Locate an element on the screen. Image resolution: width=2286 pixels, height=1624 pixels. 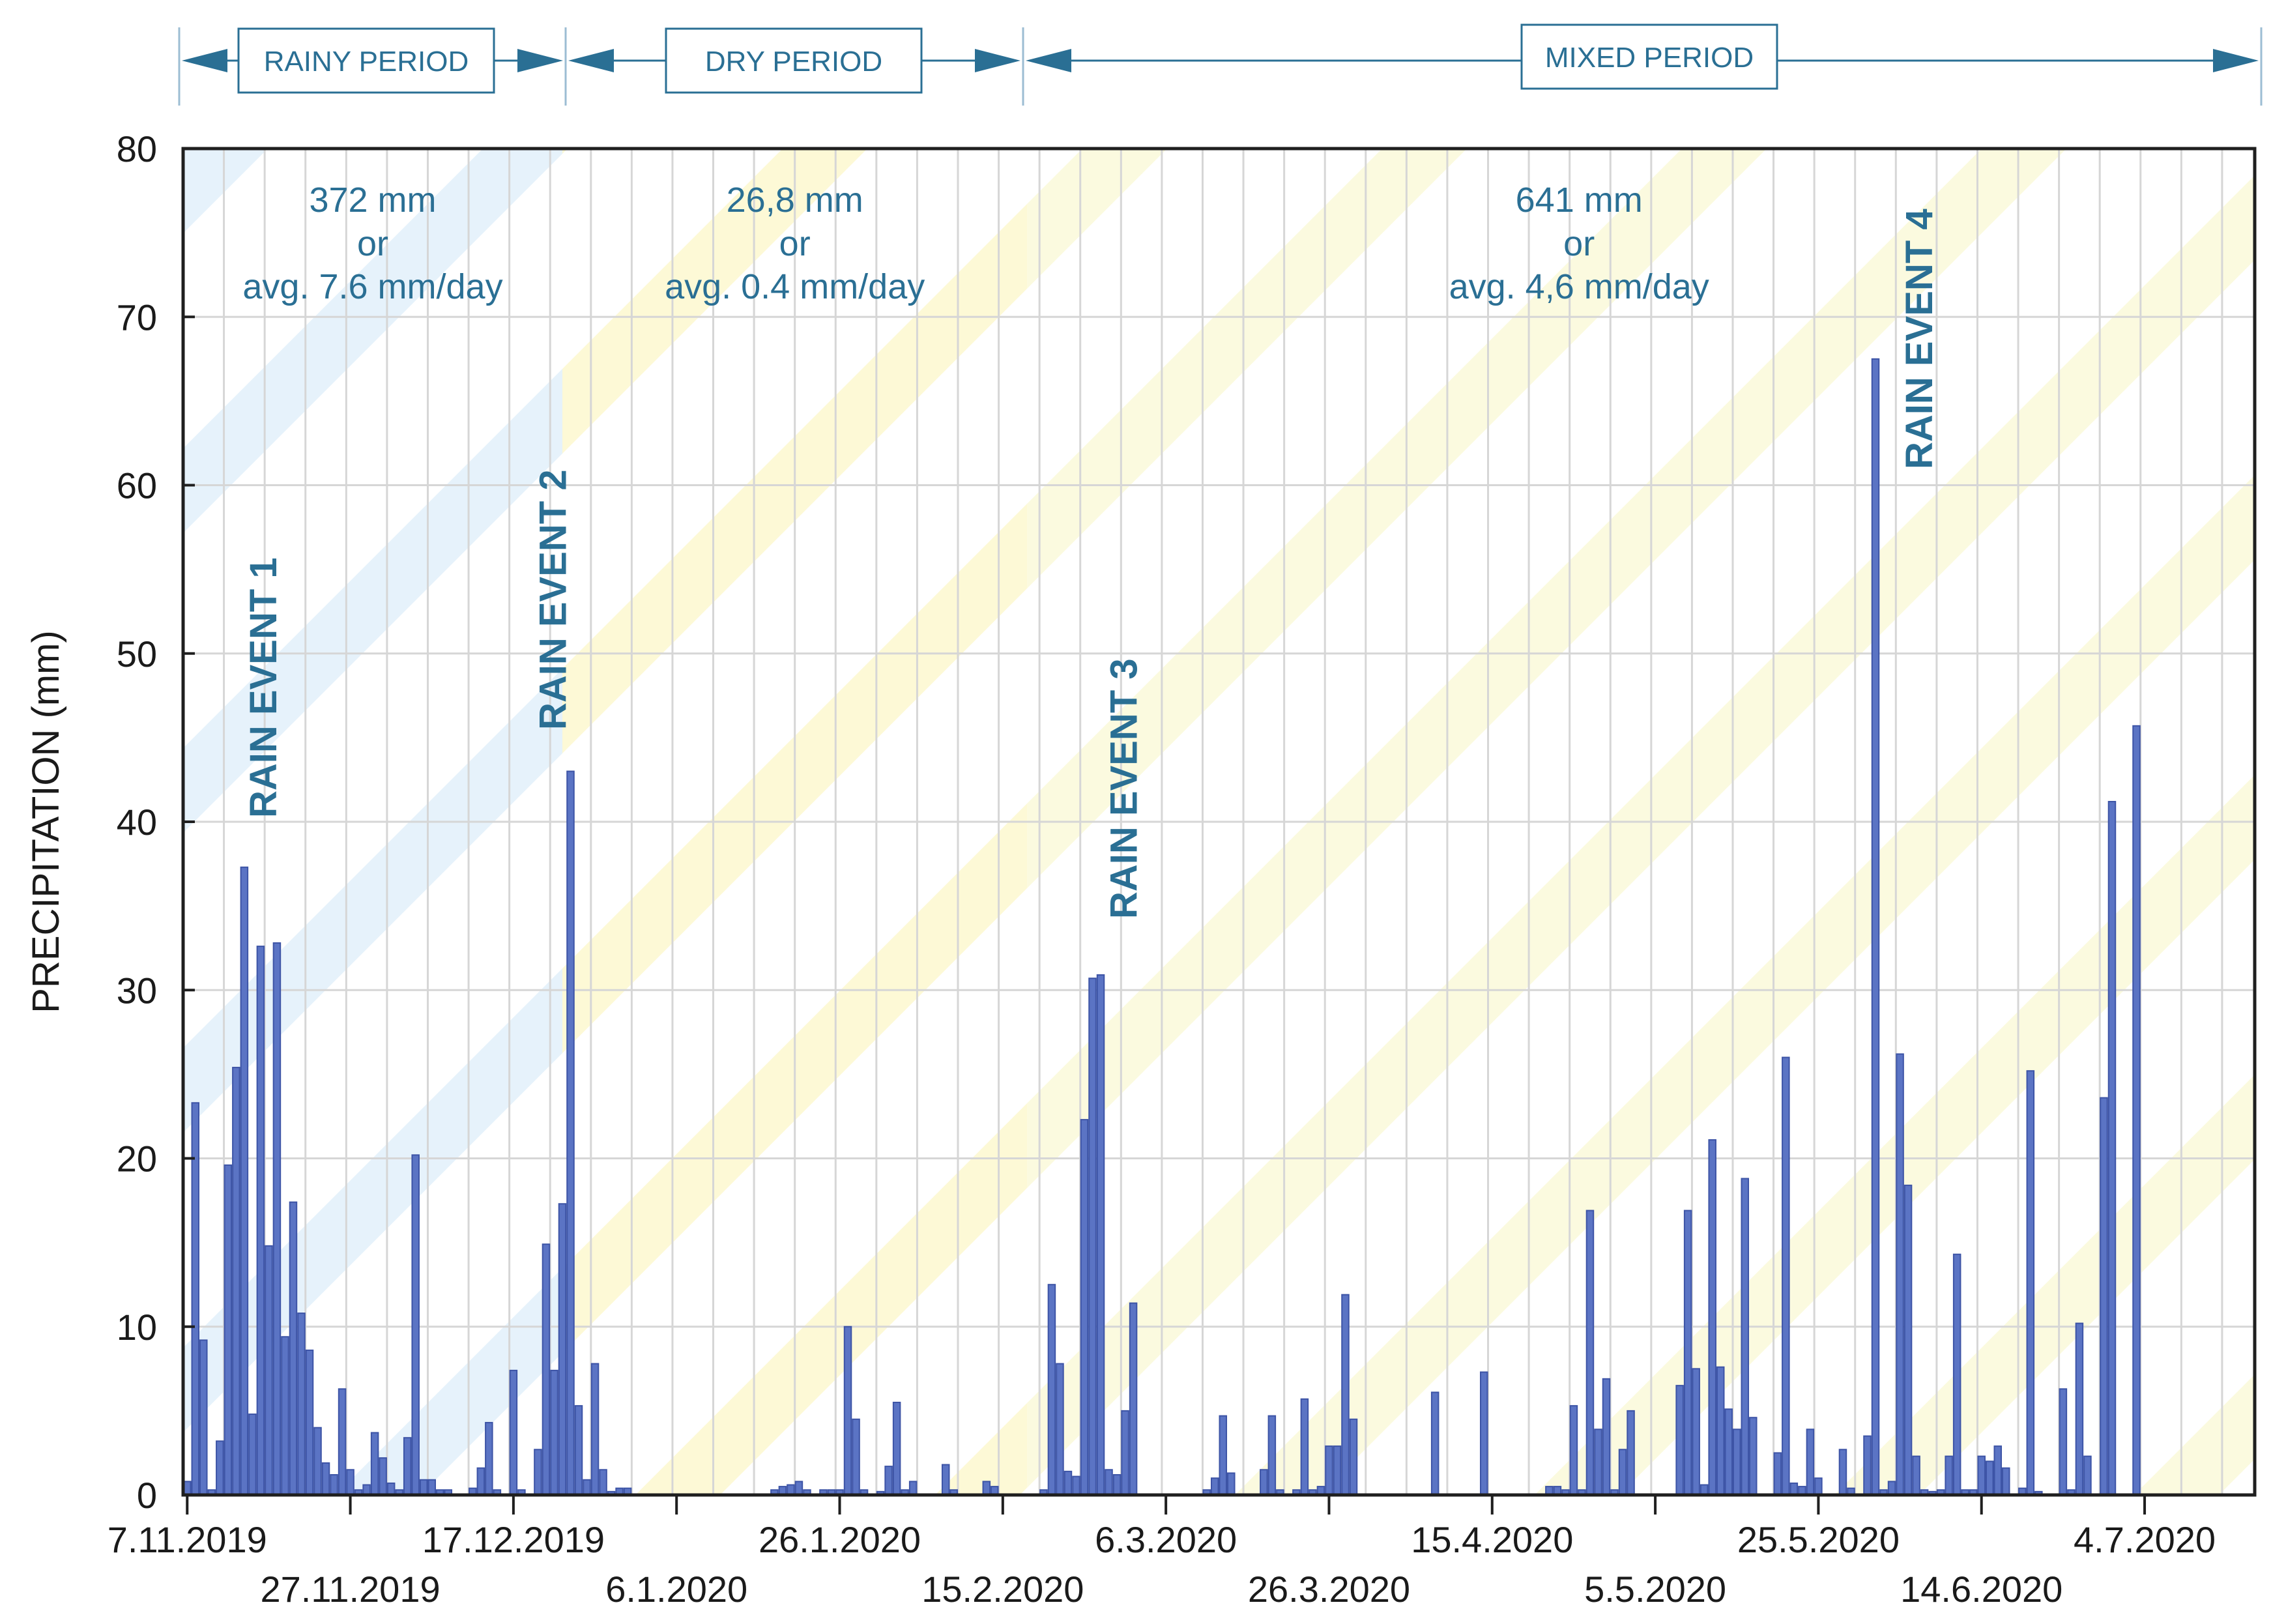
y-tick-label: 30 is located at coordinates (137, 991).